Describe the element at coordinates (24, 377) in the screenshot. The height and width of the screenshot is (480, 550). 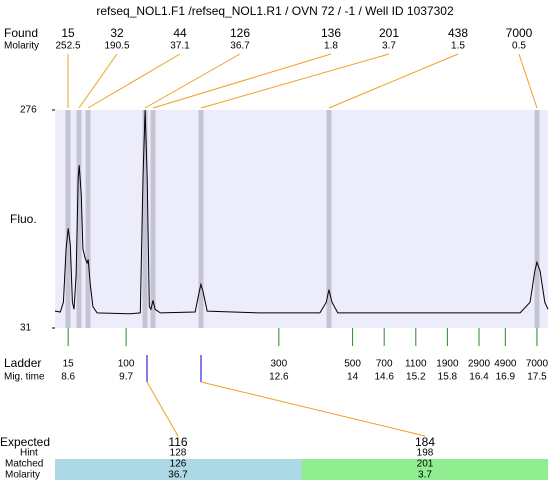
I see `mig-time-label: Mig. time` at that location.